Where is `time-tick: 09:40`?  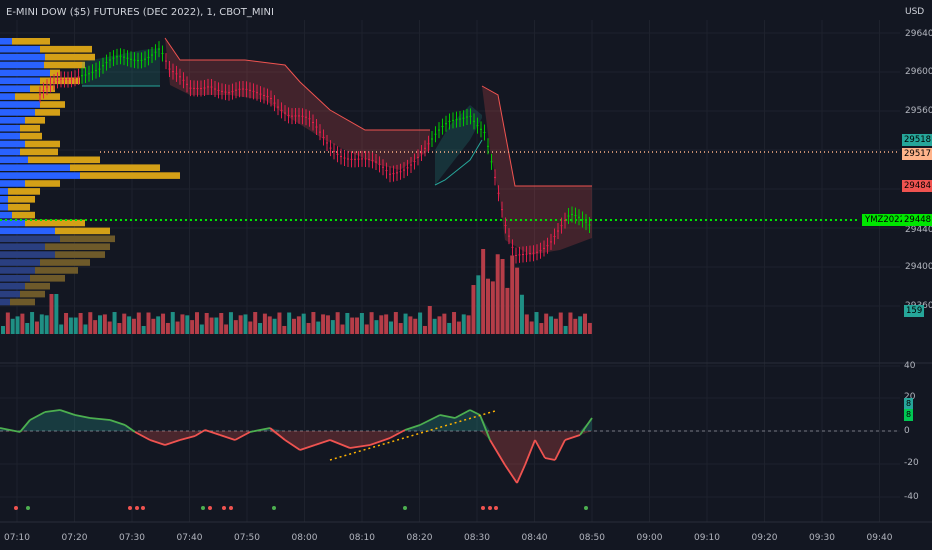 time-tick: 09:40 is located at coordinates (879, 538).